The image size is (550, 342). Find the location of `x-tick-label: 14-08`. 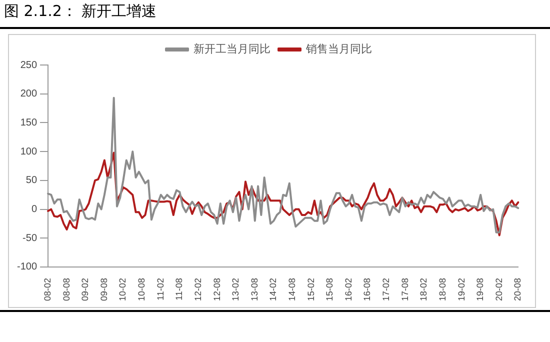

x-tick-label: 14-08 is located at coordinates (291, 290).